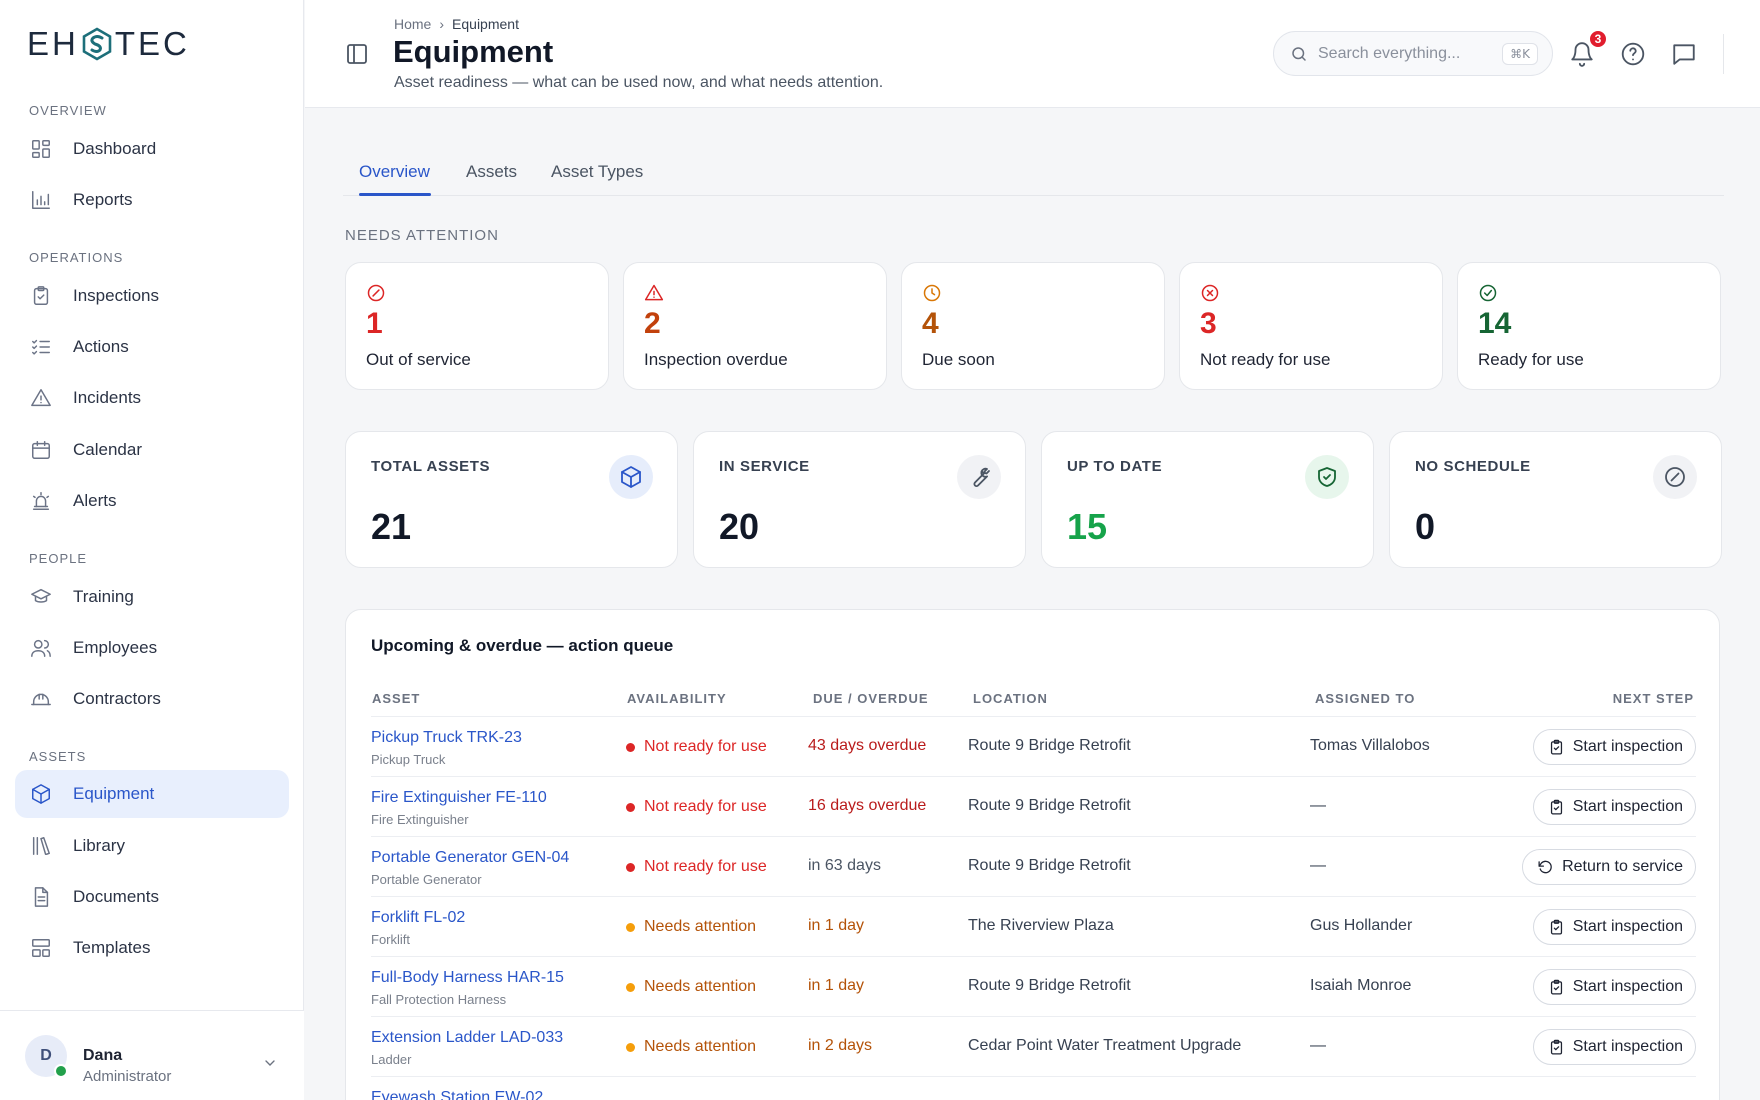 The width and height of the screenshot is (1760, 1100). I want to click on button-label: Start inspection, so click(1627, 746).